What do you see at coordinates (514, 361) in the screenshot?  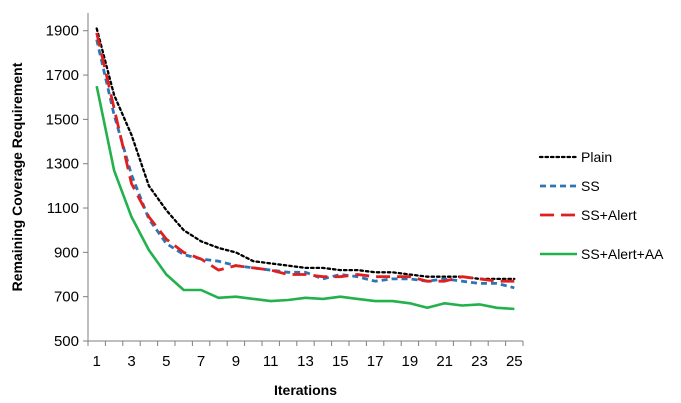 I see `x-tick-label: 25` at bounding box center [514, 361].